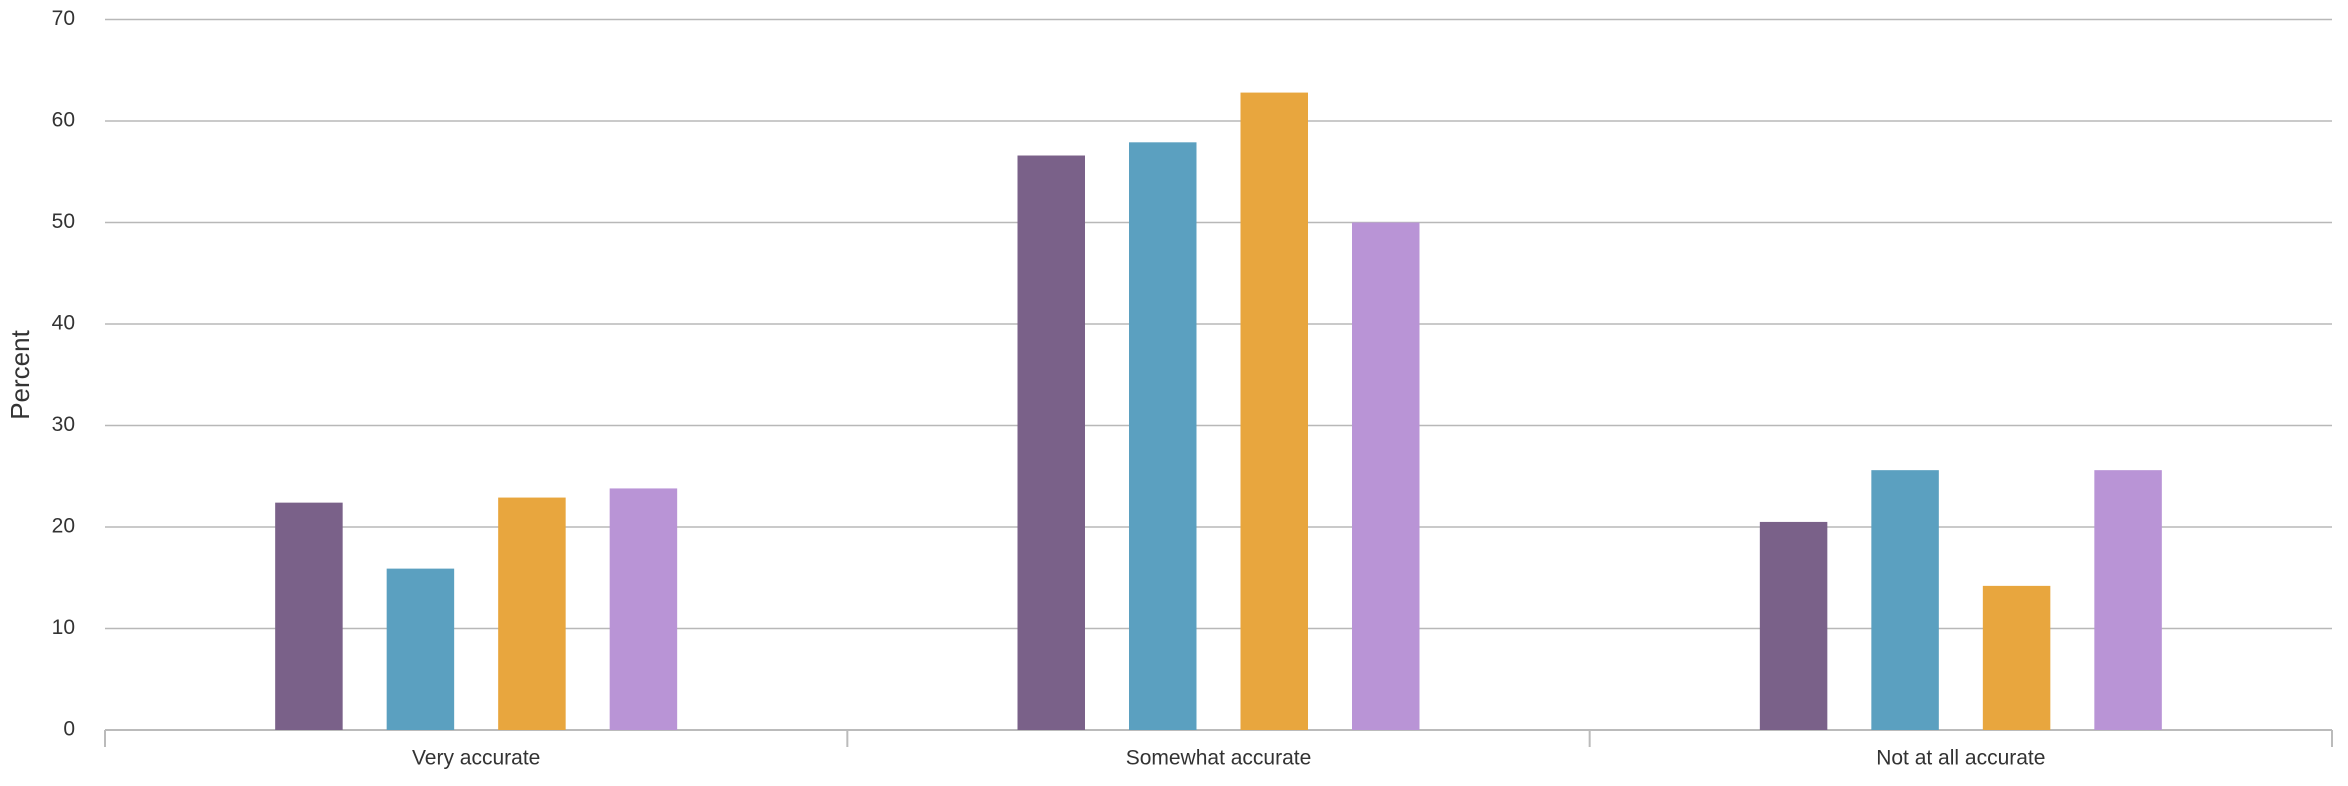 This screenshot has height=786, width=2348. What do you see at coordinates (63, 18) in the screenshot?
I see `y-tick-label: 70` at bounding box center [63, 18].